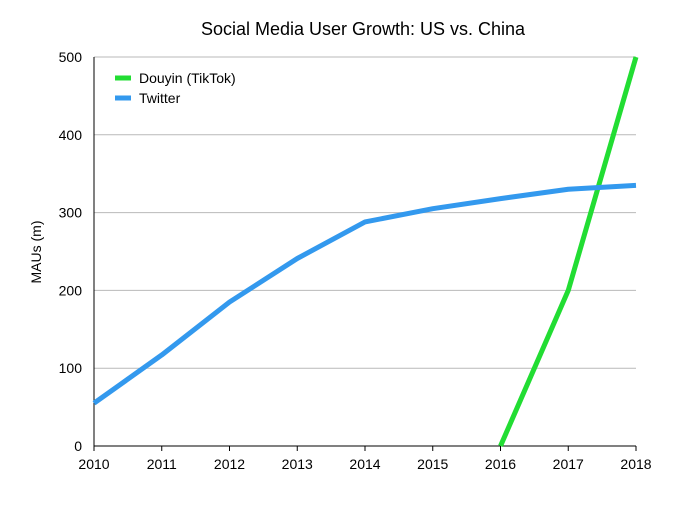 This screenshot has height=507, width=694. What do you see at coordinates (71, 57) in the screenshot?
I see `y-tick-label: 500` at bounding box center [71, 57].